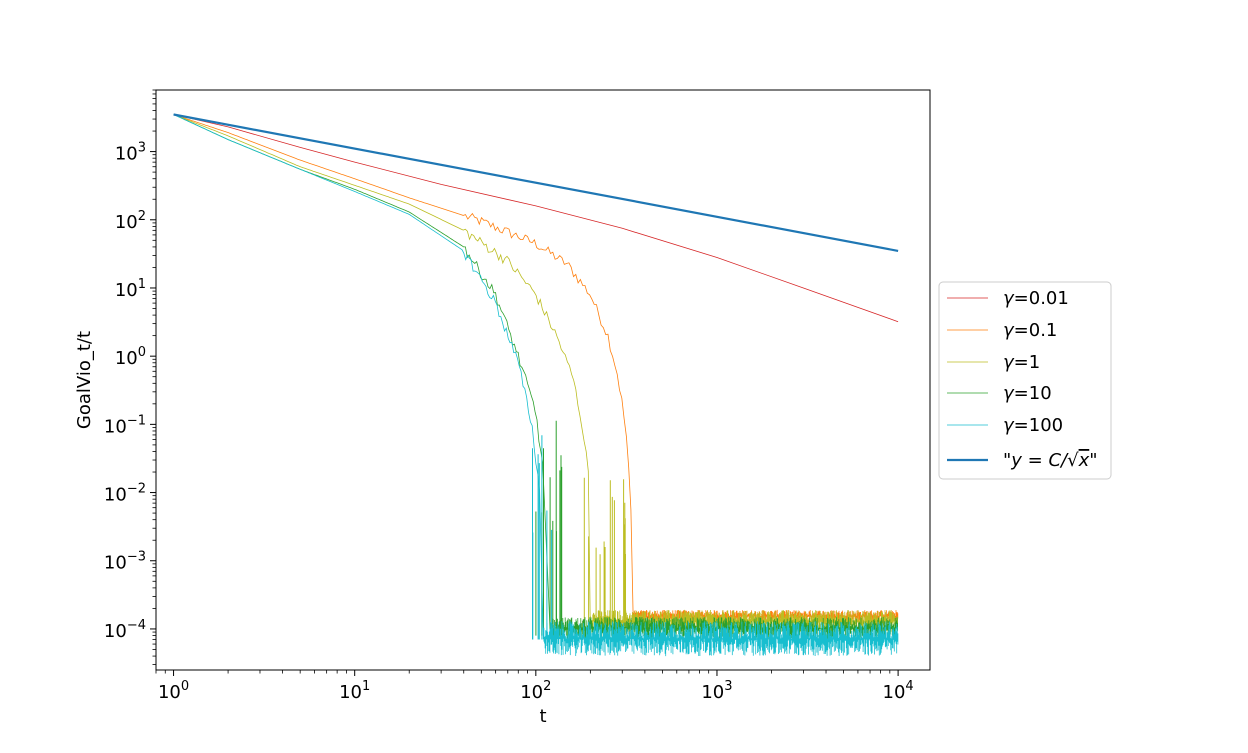 This screenshot has width=1248, height=753. Describe the element at coordinates (130, 221) in the screenshot. I see `y-tick-label: 10²` at that location.